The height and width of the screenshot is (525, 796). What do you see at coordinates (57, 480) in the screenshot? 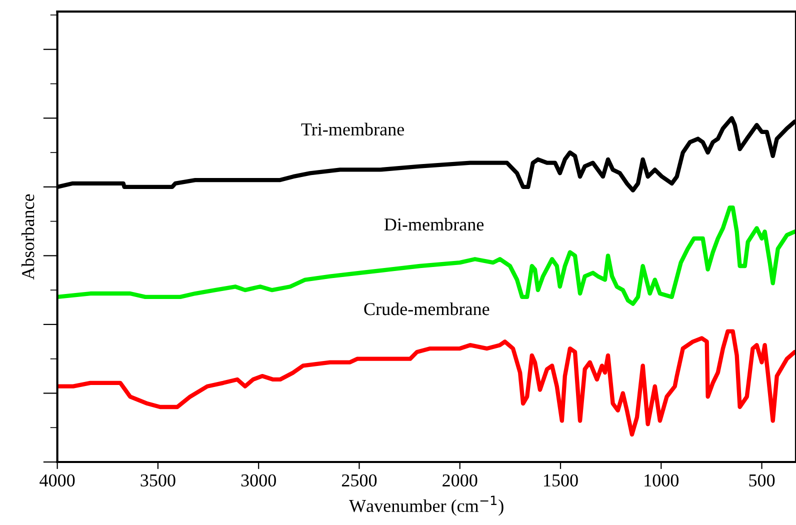
I see `x-tick-label: 4000` at bounding box center [57, 480].